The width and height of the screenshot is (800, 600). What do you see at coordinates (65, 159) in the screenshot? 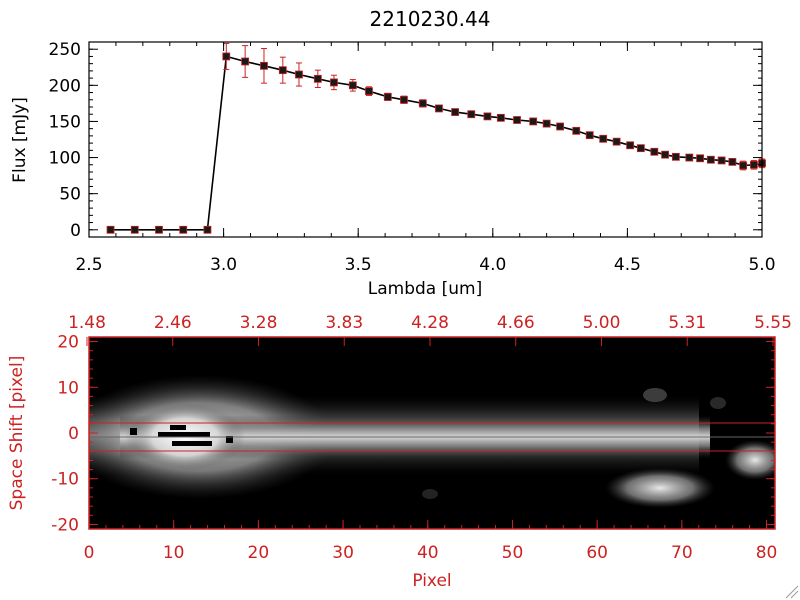
I see `y-tick-label: 100` at bounding box center [65, 159].